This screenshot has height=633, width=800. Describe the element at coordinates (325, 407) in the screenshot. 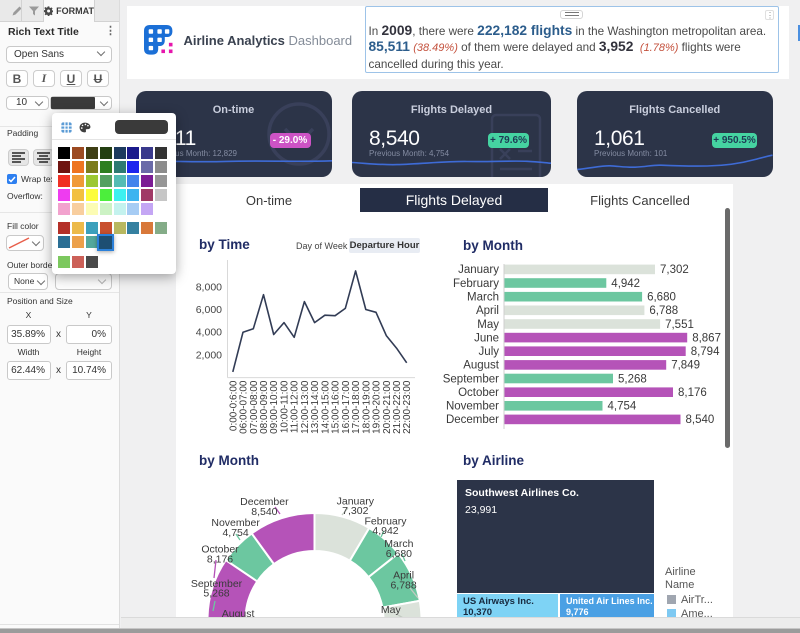

I see `svg-text: 14:00-15:00` at that location.